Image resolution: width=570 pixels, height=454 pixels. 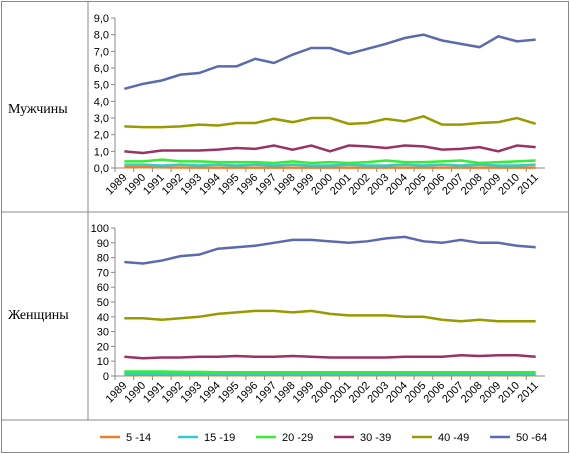 I want to click on legend-label: 40 -49, so click(x=453, y=438).